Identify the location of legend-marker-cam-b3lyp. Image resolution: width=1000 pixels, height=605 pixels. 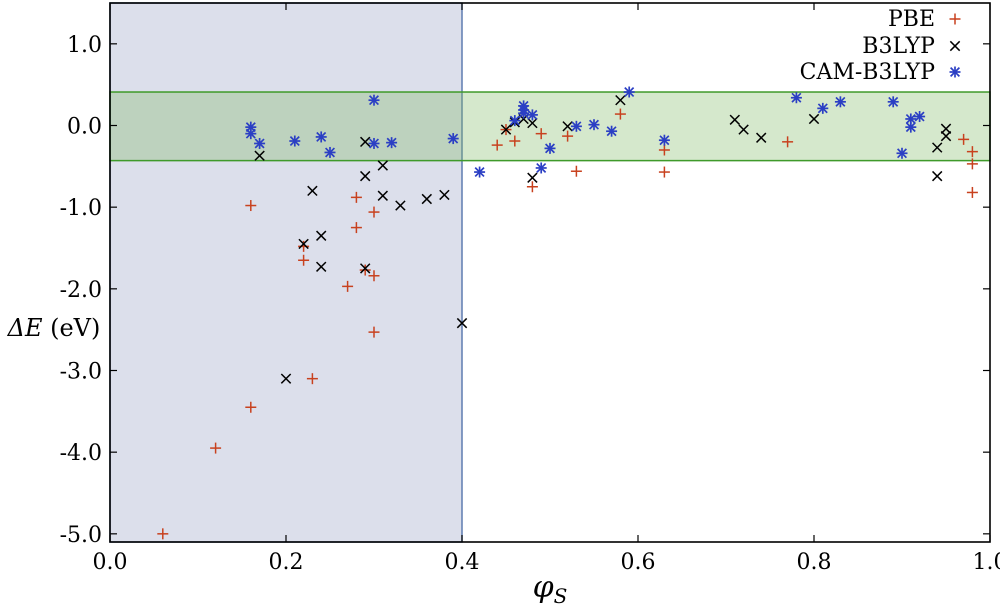
(955, 72).